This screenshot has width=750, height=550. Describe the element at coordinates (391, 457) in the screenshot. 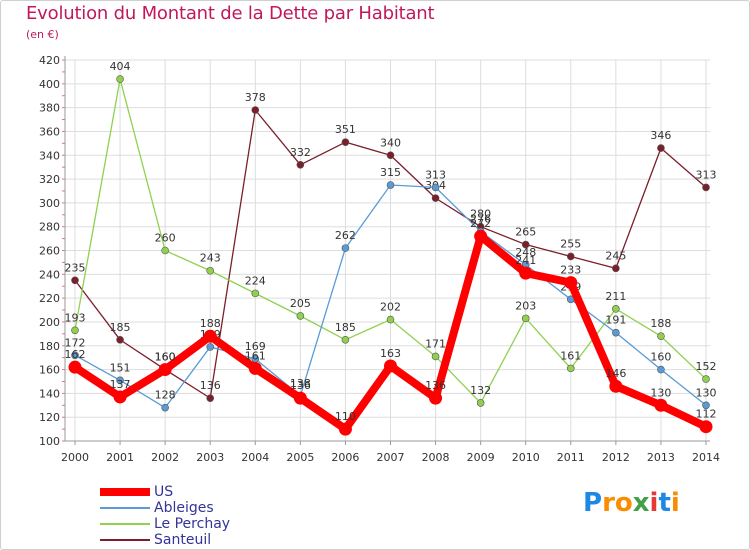

I see `x-tick-label: 2007` at that location.